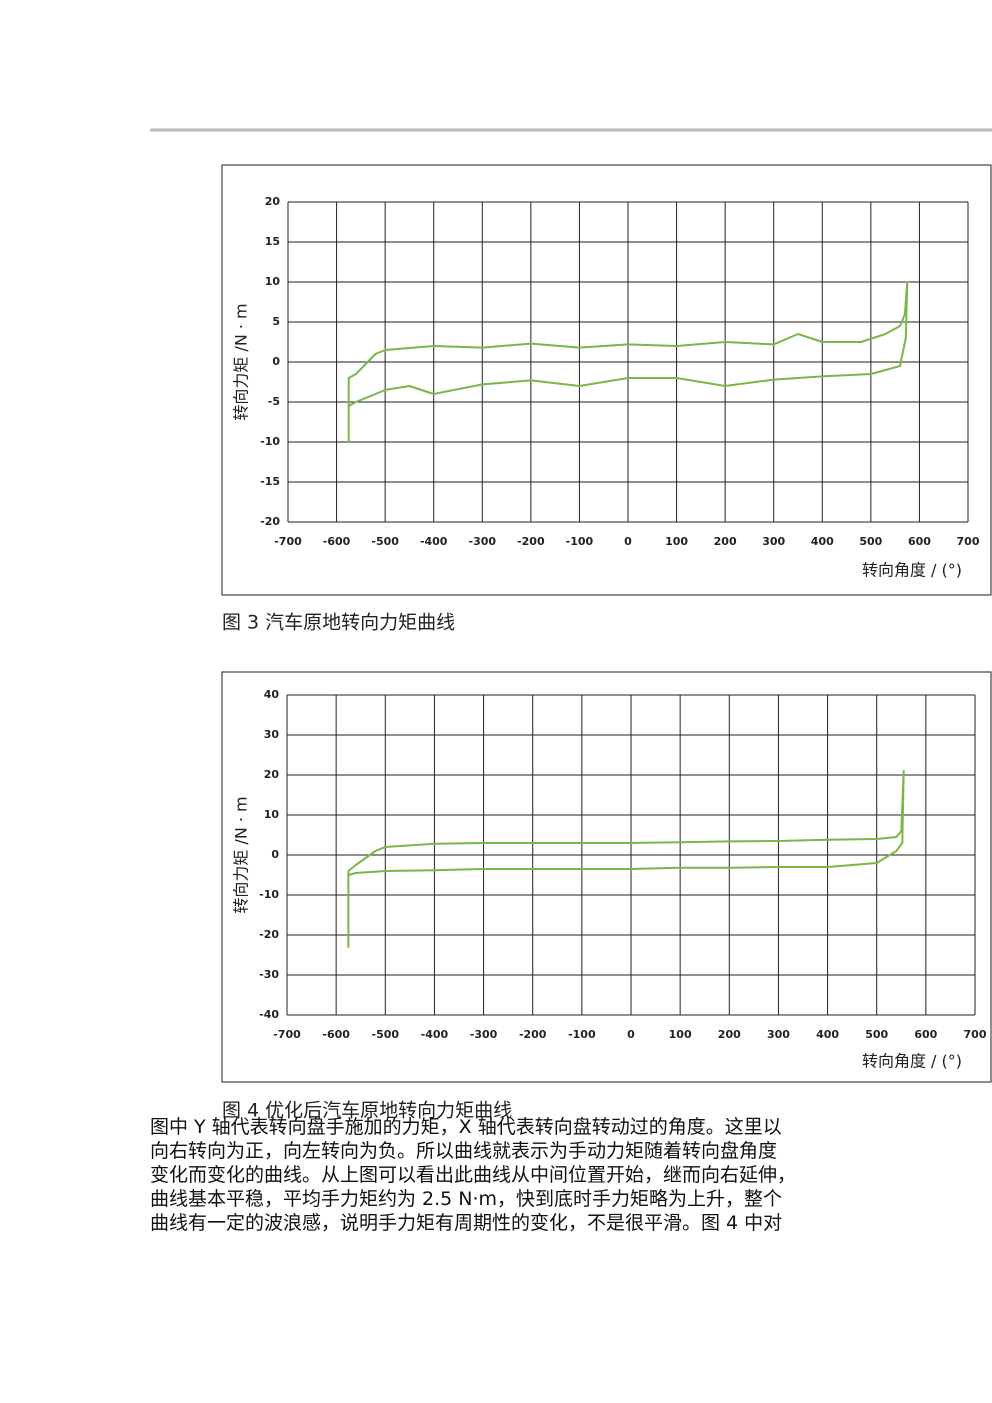 The image size is (992, 1403). What do you see at coordinates (276, 321) in the screenshot?
I see `y-tick-label: 5` at bounding box center [276, 321].